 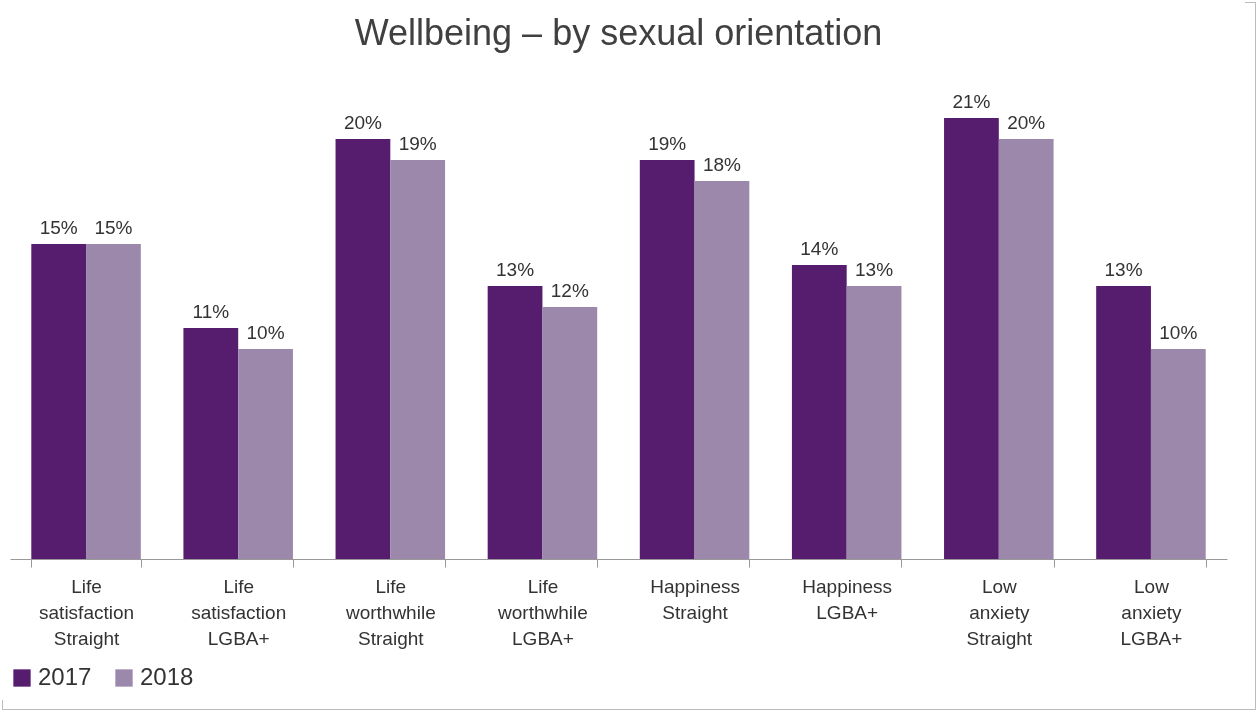 What do you see at coordinates (239, 612) in the screenshot?
I see `x-tick-label: Life satisfaction LGBA+` at bounding box center [239, 612].